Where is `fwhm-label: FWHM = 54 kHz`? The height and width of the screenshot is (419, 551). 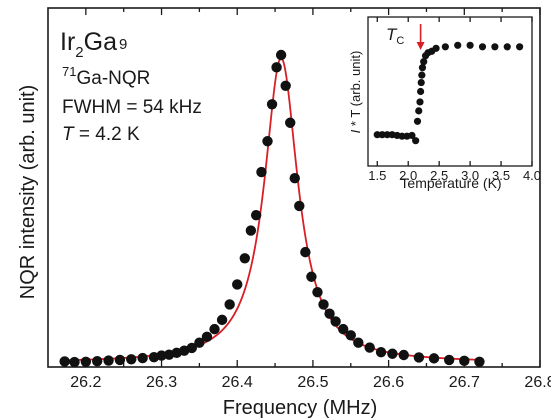
fwhm-label: FWHM = 54 kHz is located at coordinates (132, 107).